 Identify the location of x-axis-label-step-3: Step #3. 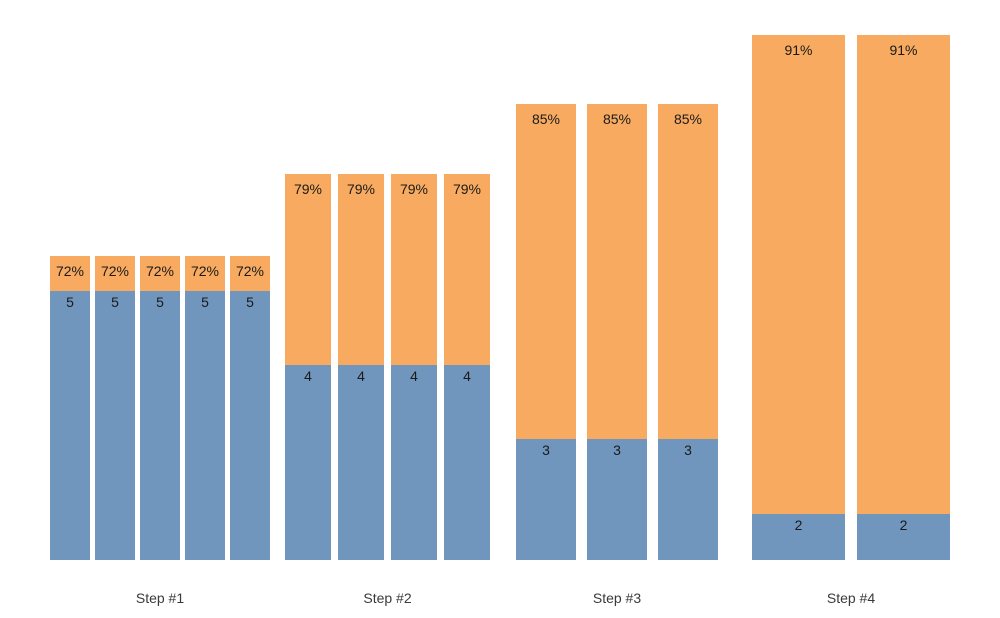
(617, 598).